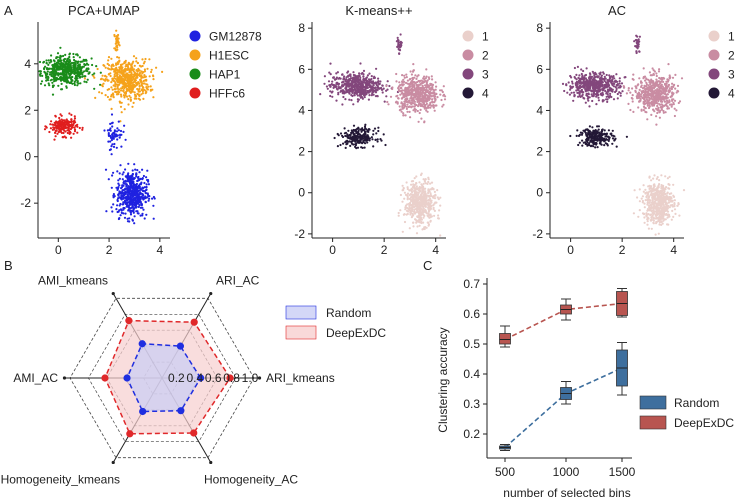  Describe the element at coordinates (104, 10) in the screenshot. I see `umap-title: PCA+UMAP` at that location.